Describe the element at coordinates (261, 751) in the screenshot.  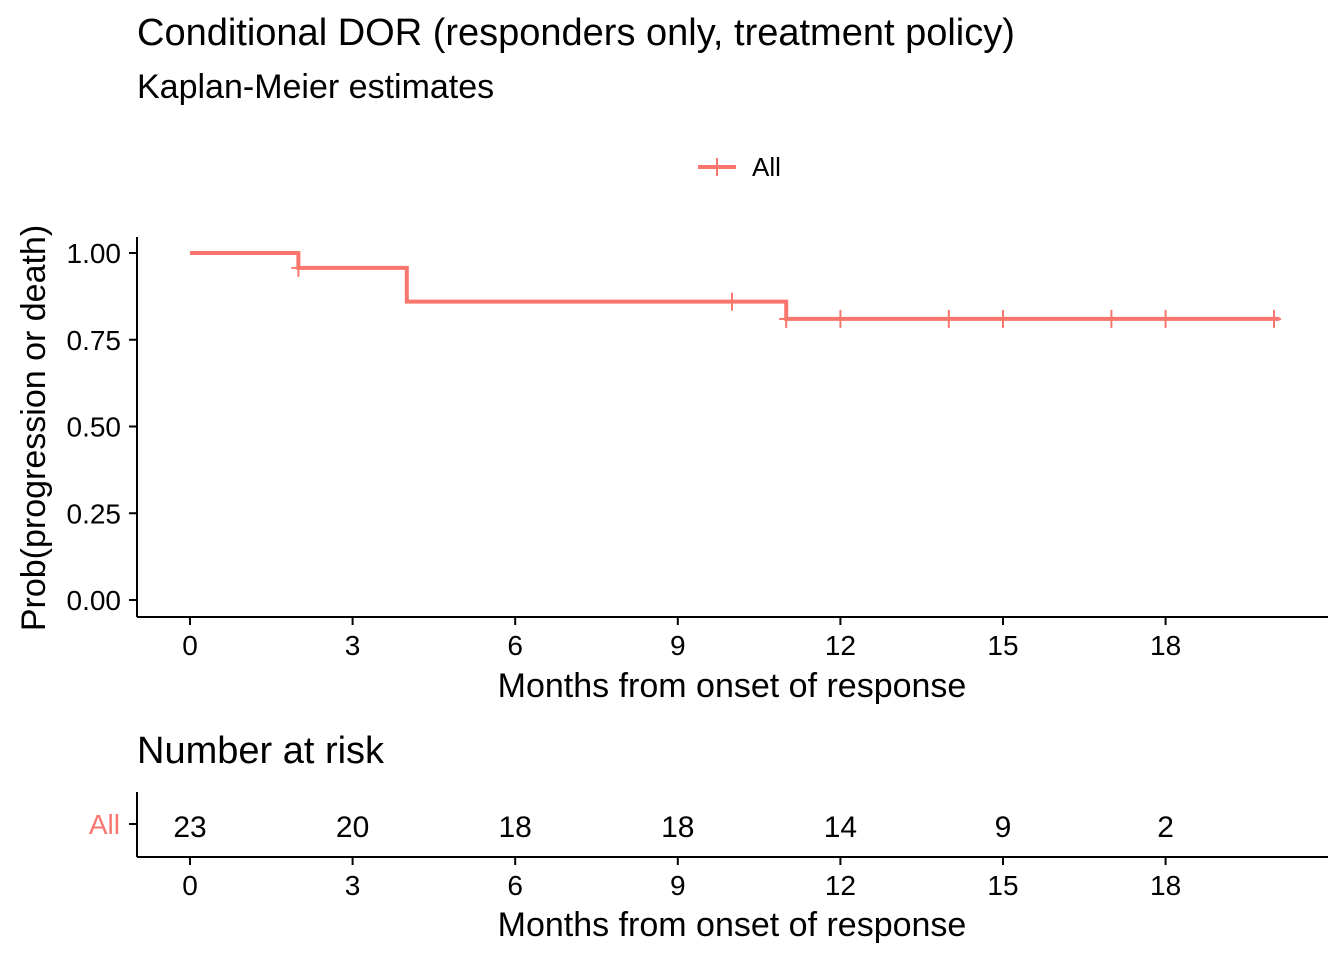
I see `risk-table-title: Number at risk` at that location.